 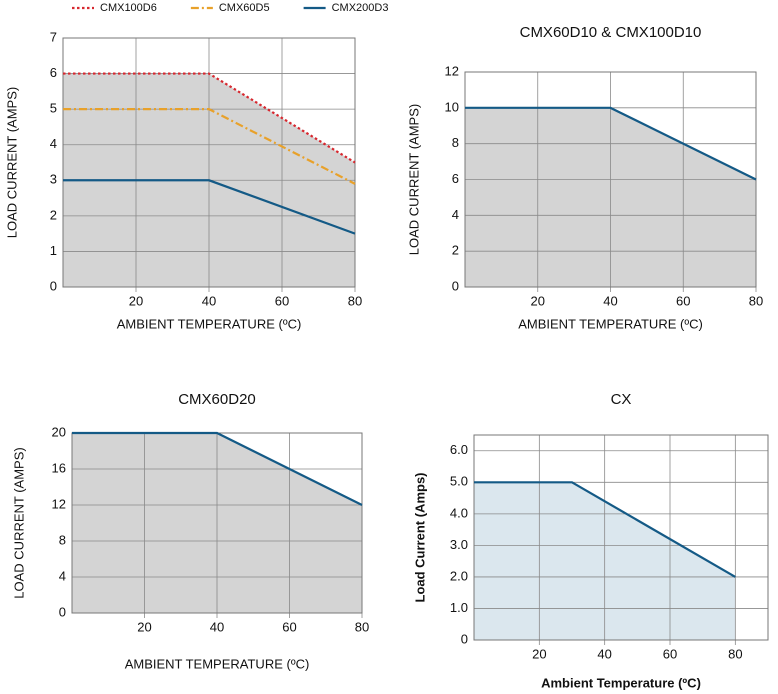 I want to click on chart-title: CMX60D20, so click(x=217, y=399).